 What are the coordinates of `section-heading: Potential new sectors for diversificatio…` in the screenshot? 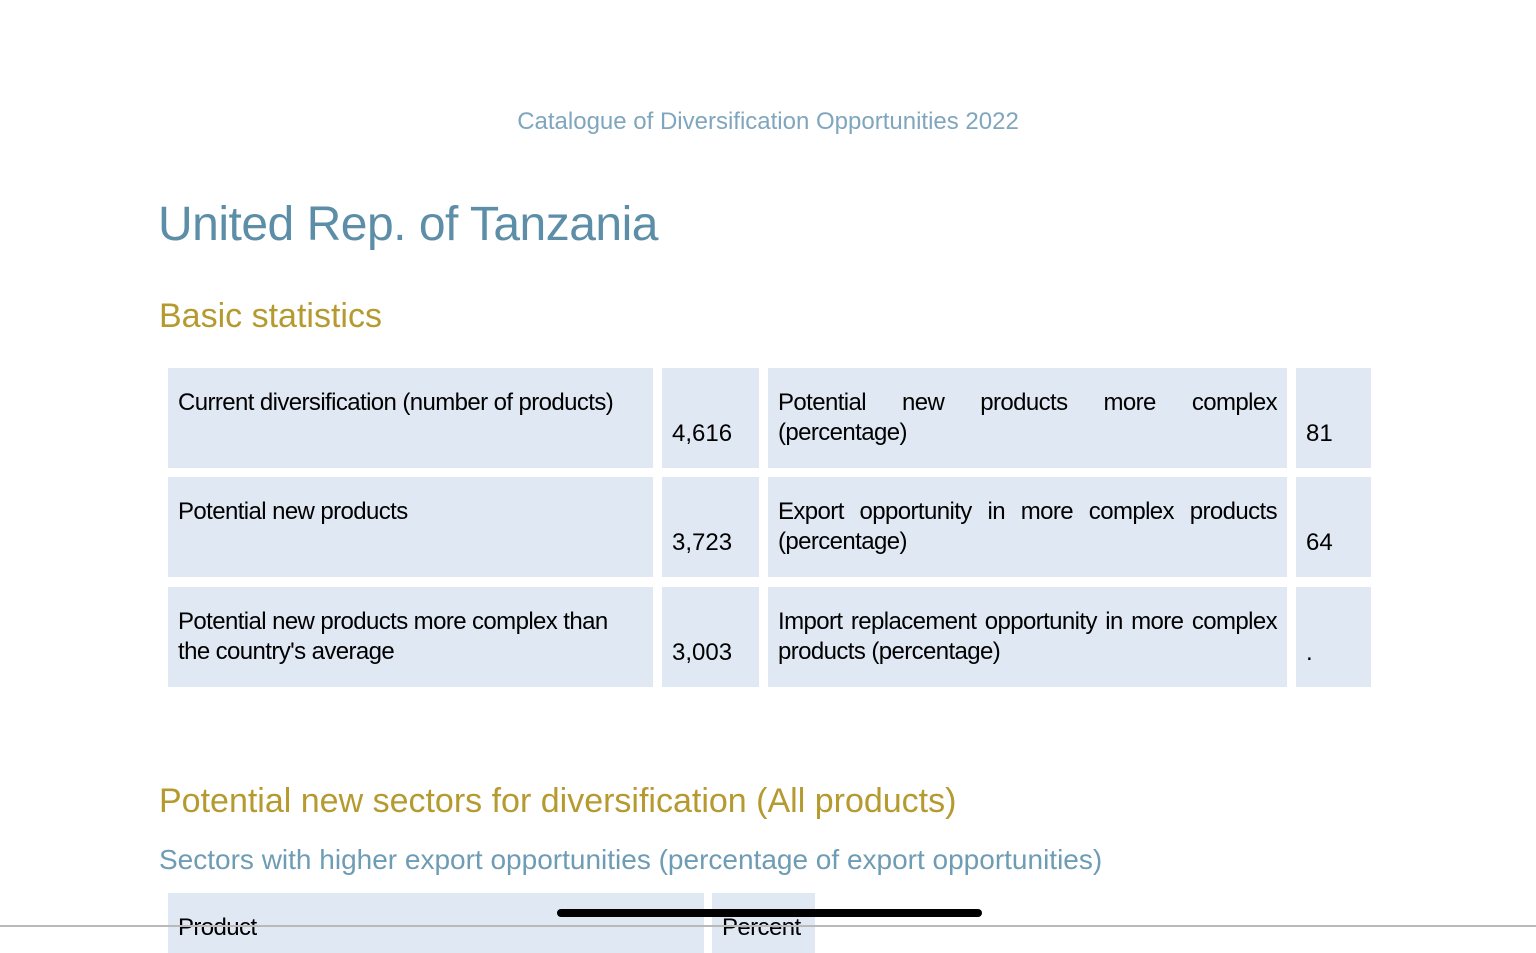 It's located at (558, 801).